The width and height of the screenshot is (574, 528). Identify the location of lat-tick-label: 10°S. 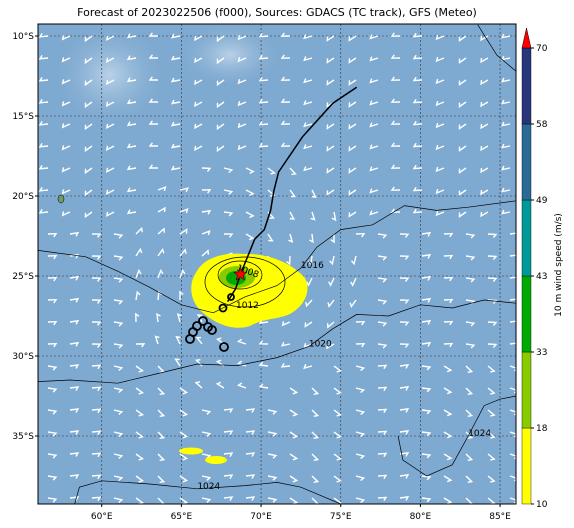
(23, 37).